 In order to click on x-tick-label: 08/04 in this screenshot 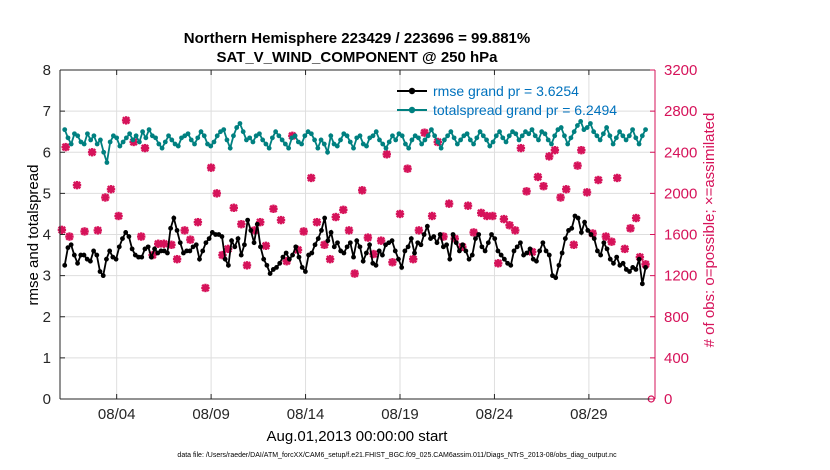, I will do `click(117, 414)`.